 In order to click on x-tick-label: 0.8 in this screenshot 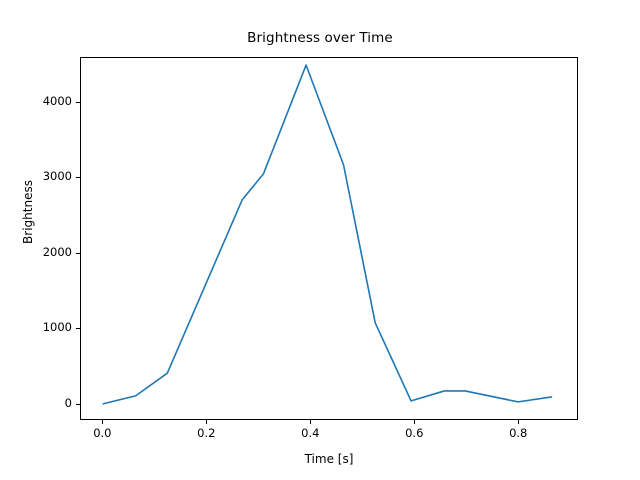, I will do `click(518, 433)`.